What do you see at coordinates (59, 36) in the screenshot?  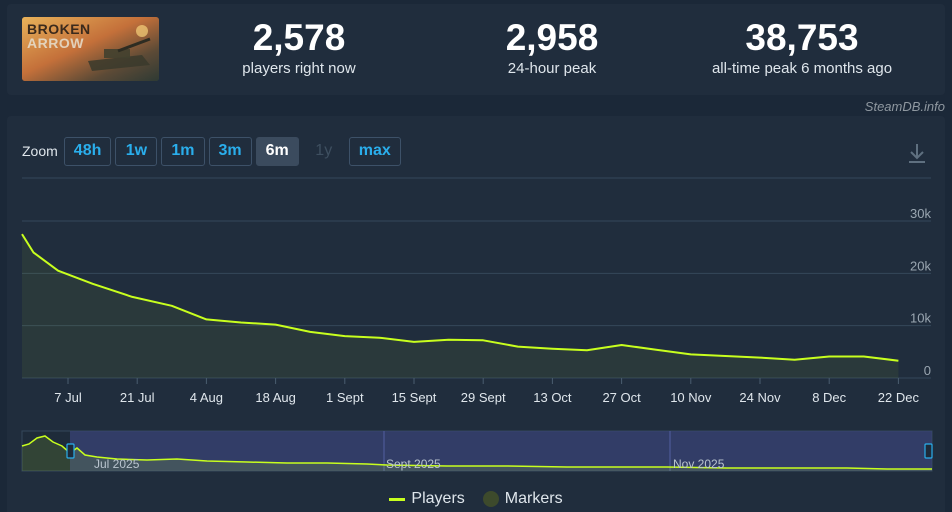 I see `game-logo-text: BROKEN ARROW` at bounding box center [59, 36].